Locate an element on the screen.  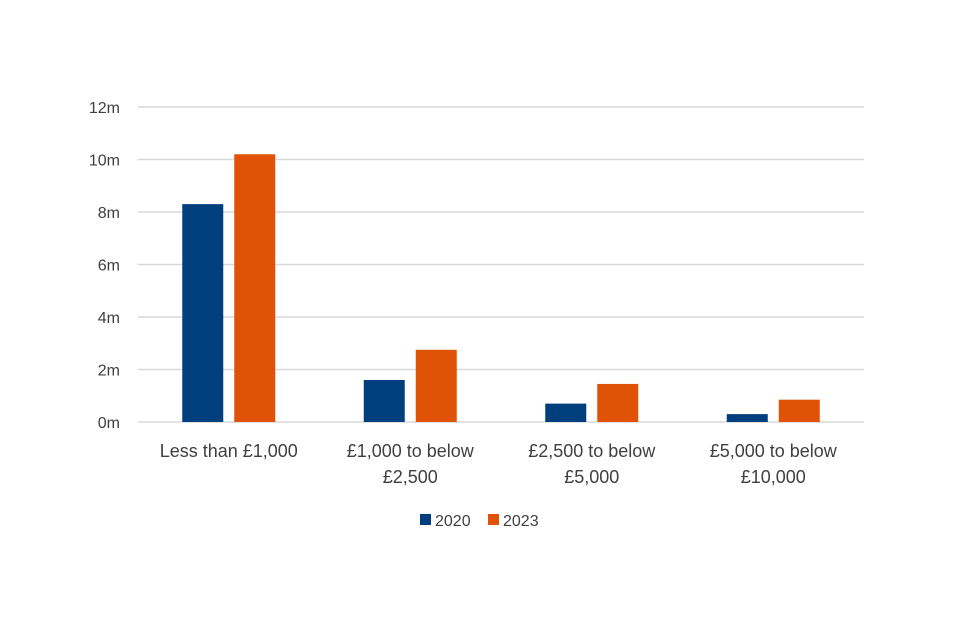
category-label: Less than £1,000 is located at coordinates (229, 451).